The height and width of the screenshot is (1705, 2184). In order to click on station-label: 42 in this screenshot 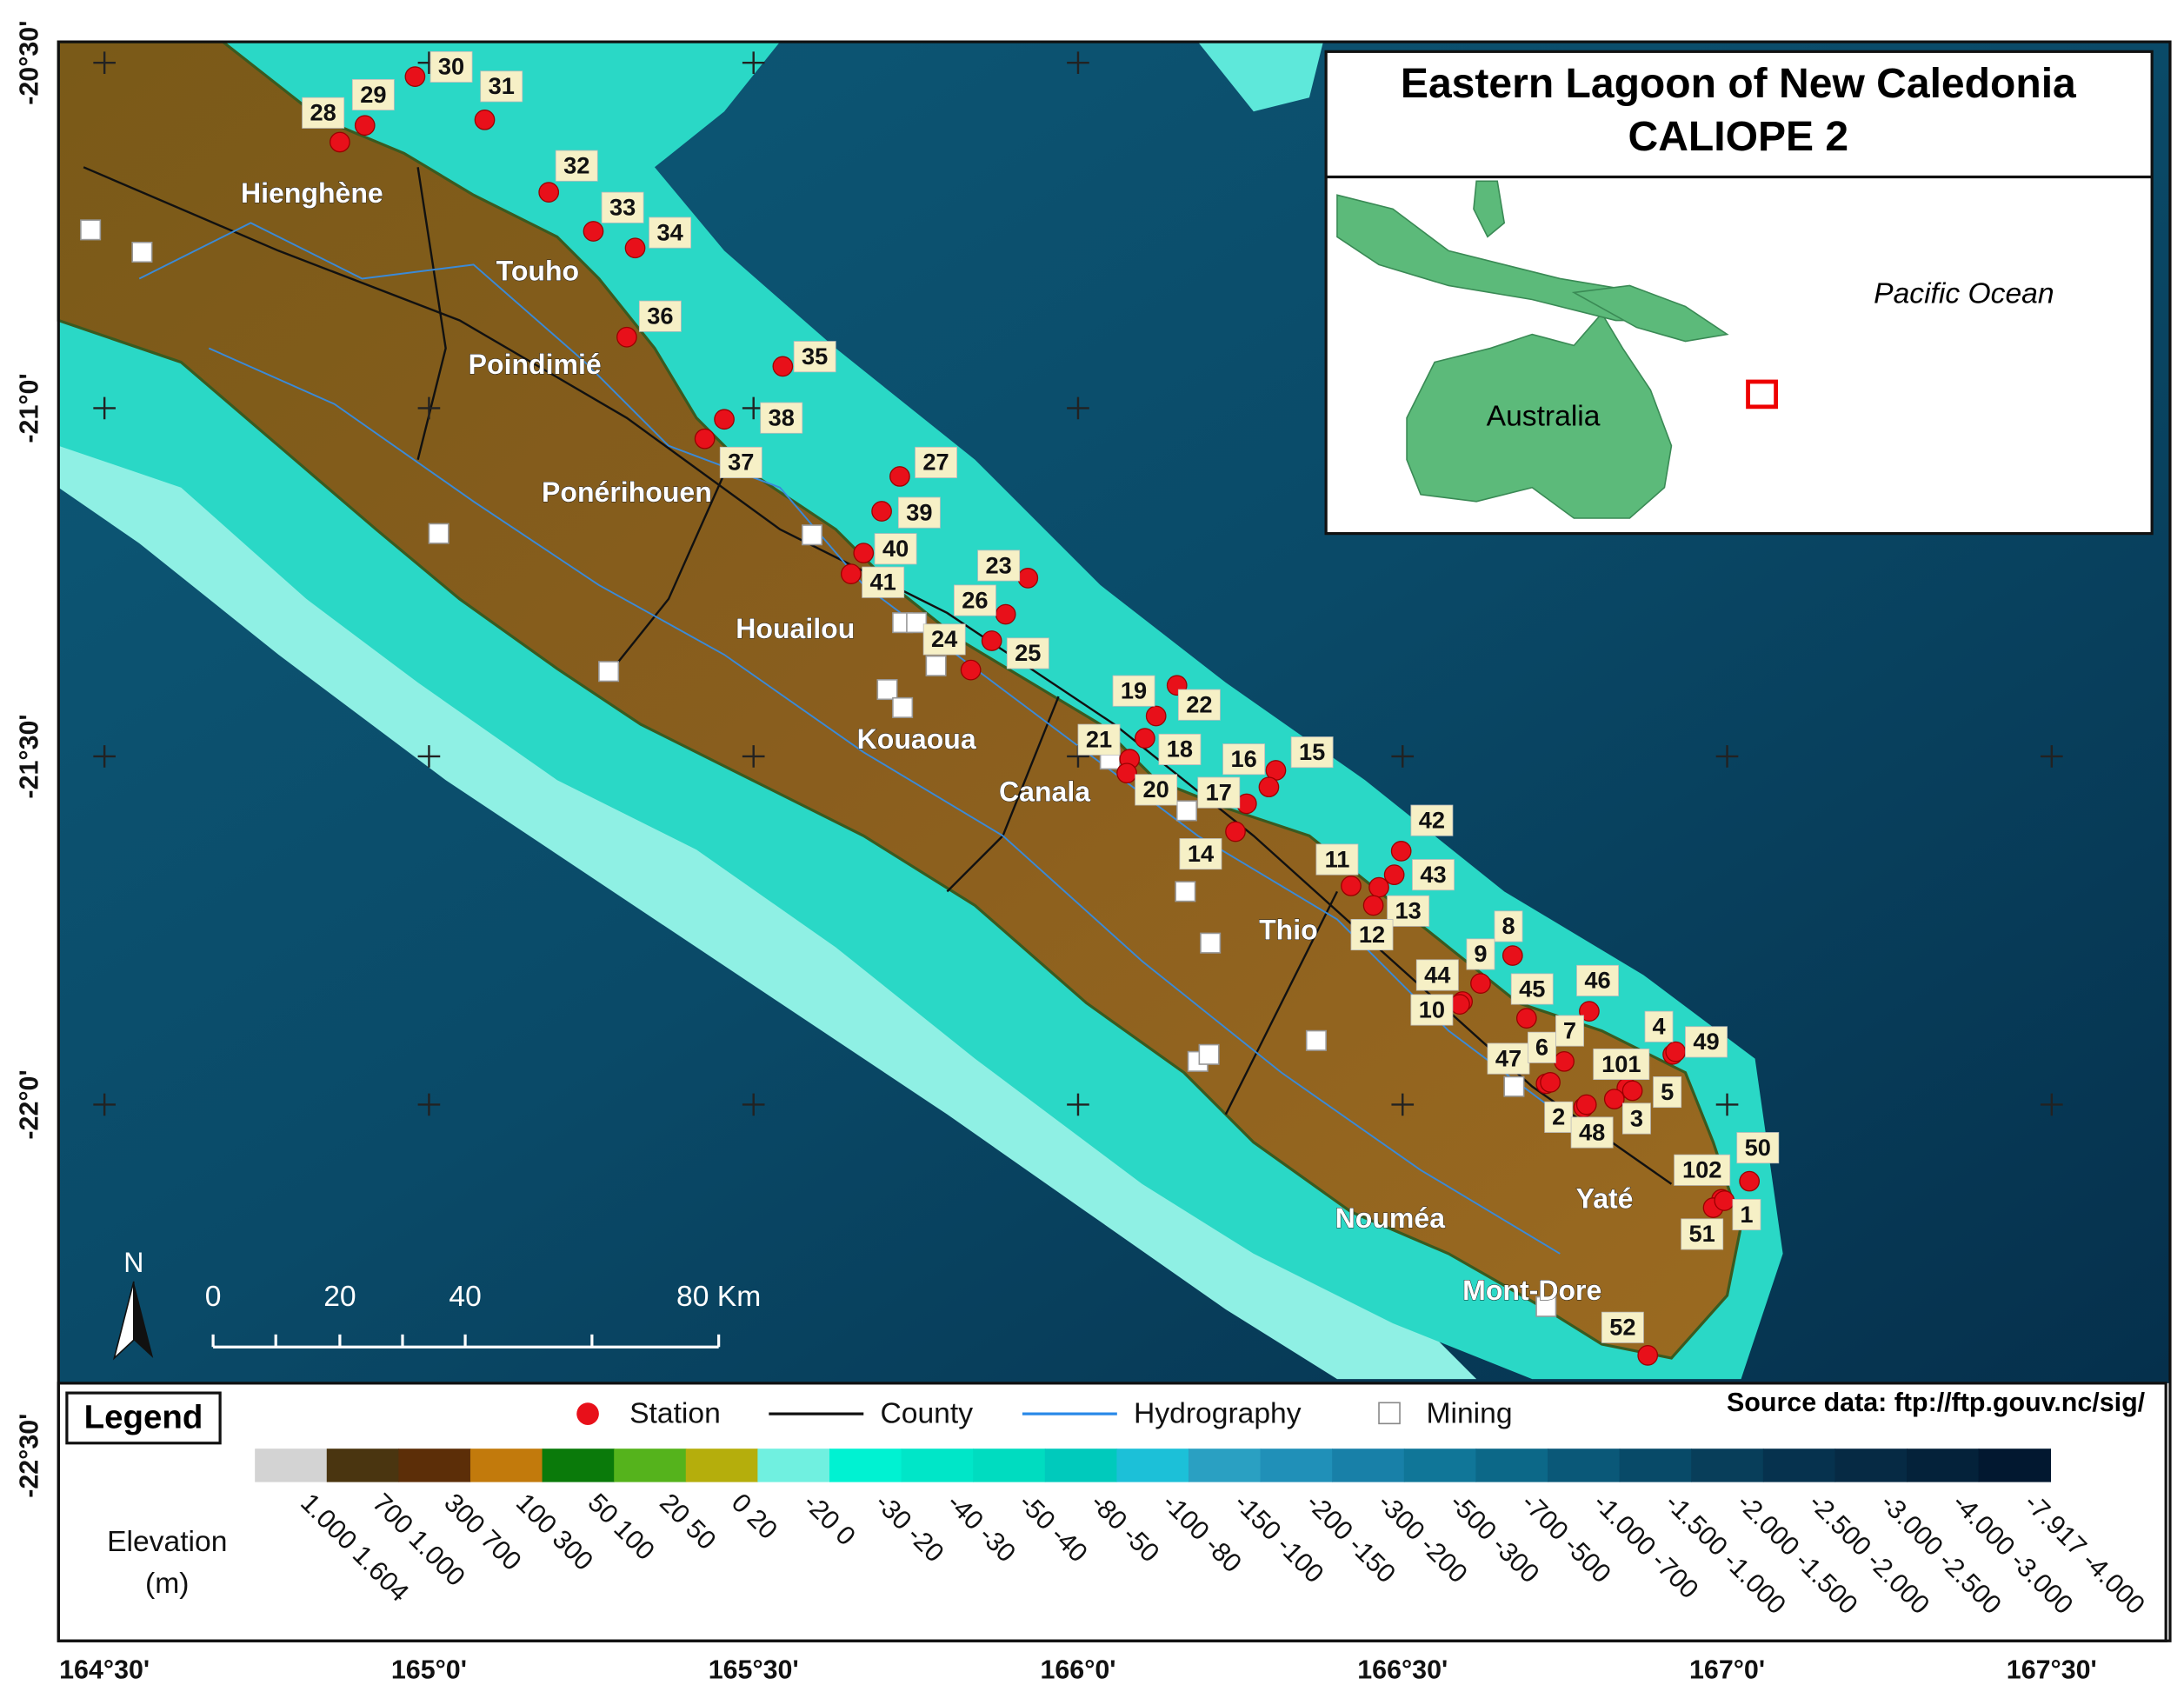, I will do `click(1432, 819)`.